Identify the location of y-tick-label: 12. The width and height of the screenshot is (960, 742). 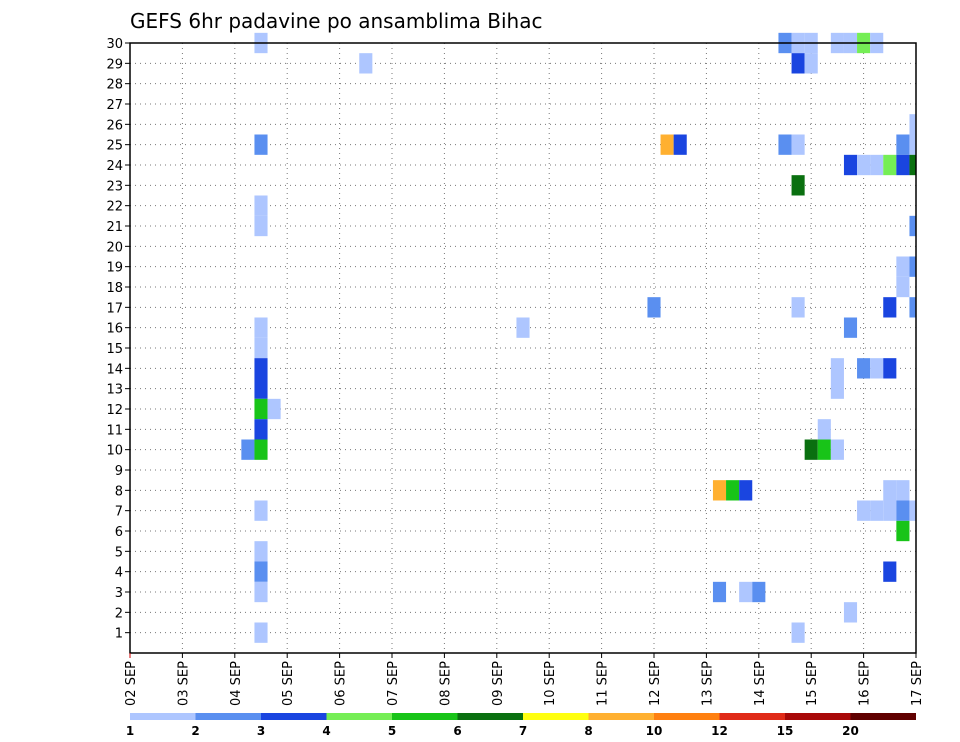
(114, 410).